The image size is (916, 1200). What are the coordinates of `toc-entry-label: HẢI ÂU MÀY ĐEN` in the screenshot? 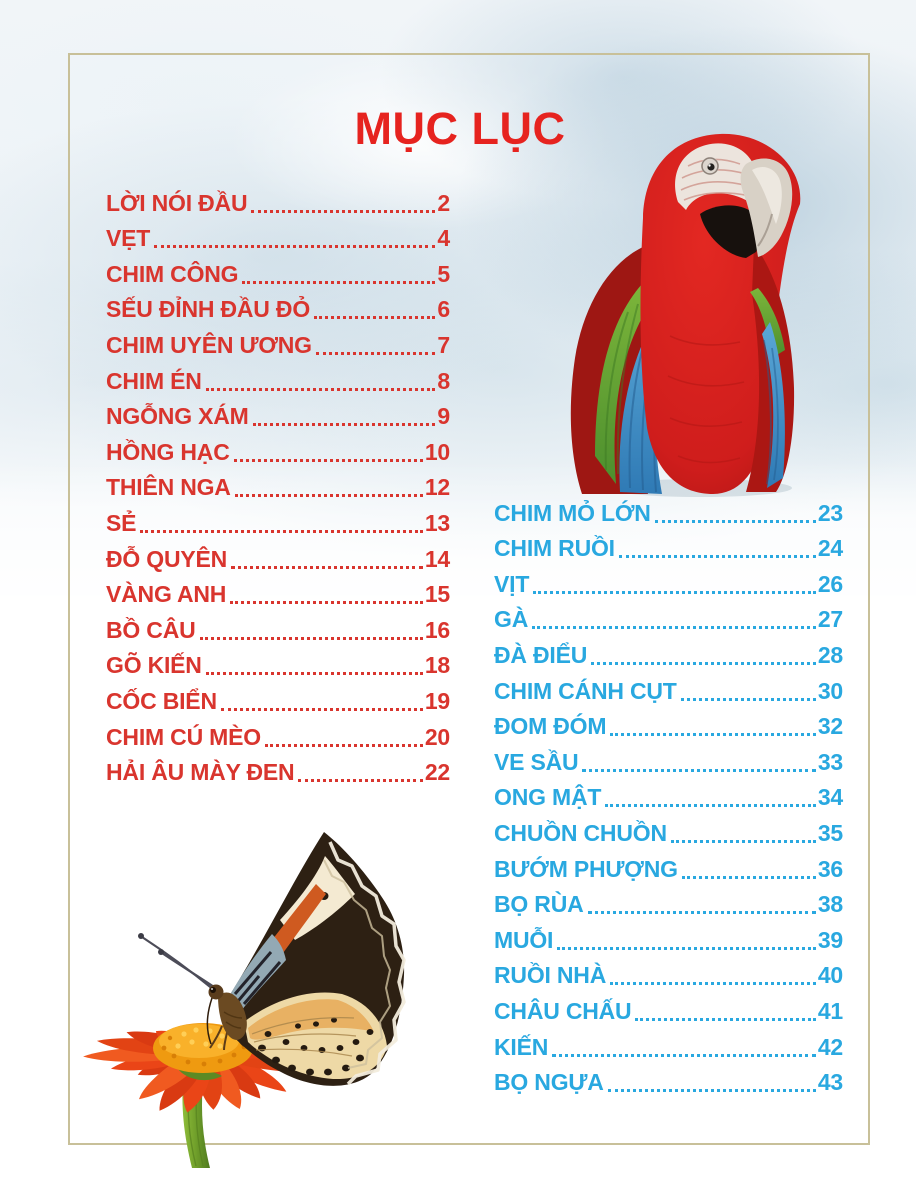 It's located at (200, 772).